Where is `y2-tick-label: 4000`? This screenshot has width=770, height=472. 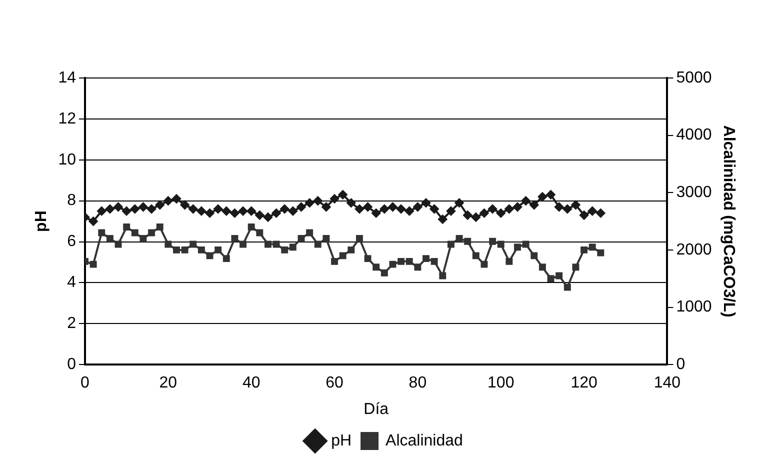 y2-tick-label: 4000 is located at coordinates (694, 135).